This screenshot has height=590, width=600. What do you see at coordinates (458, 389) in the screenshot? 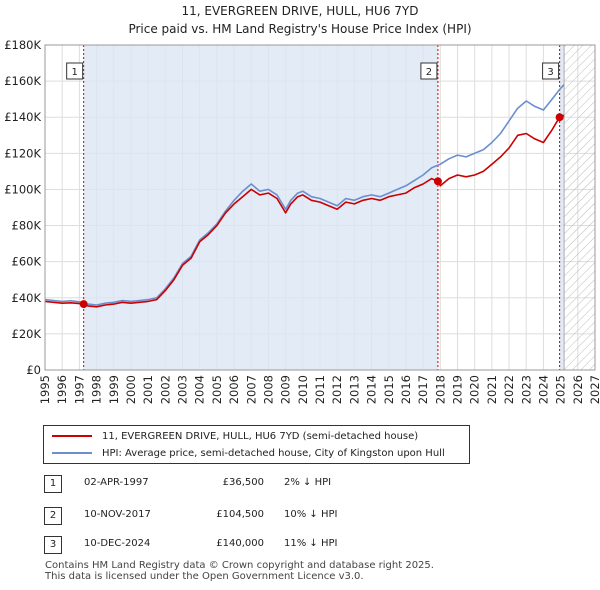
I see `x-tick-label: 2019` at bounding box center [458, 389].